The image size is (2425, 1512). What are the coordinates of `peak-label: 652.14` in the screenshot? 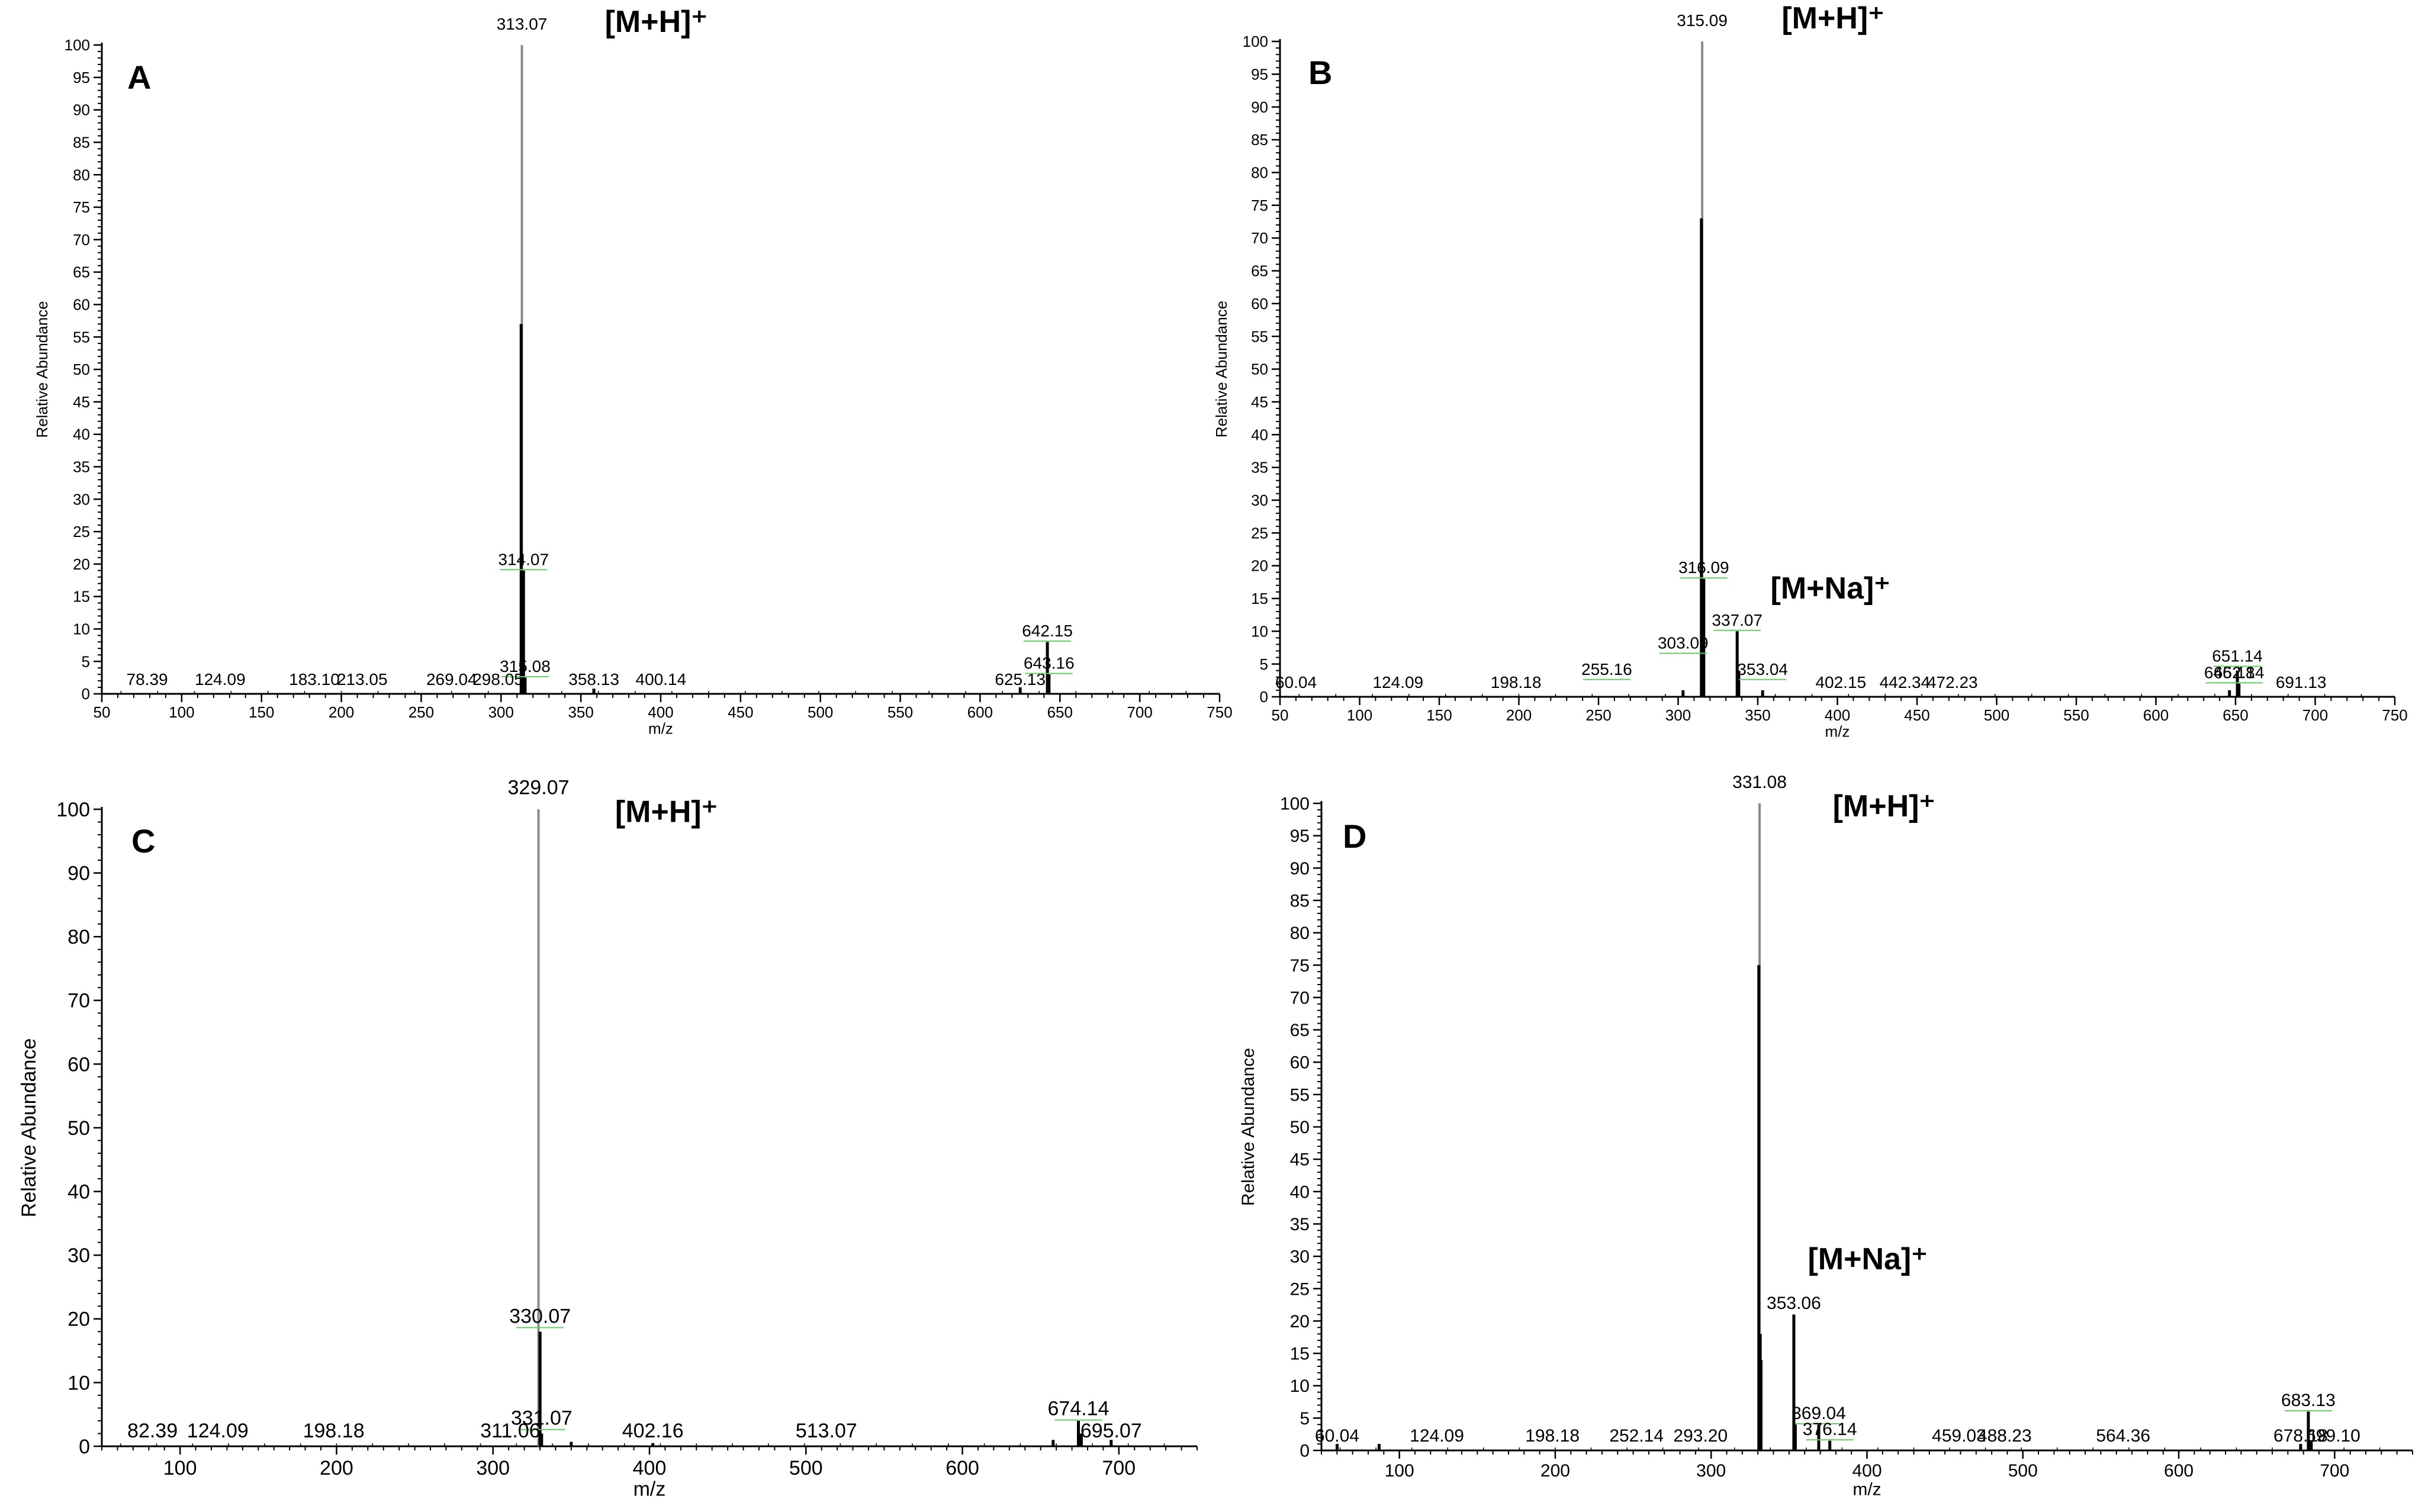 It's located at (2239, 672).